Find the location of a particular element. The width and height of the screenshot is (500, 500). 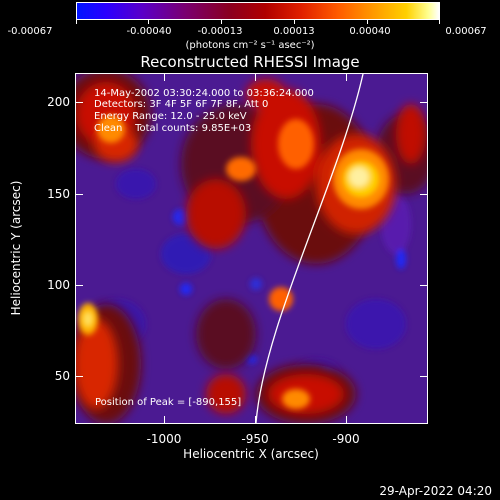

energy-range-text: Energy Range: 12.0 - 25.0 keV is located at coordinates (170, 116).